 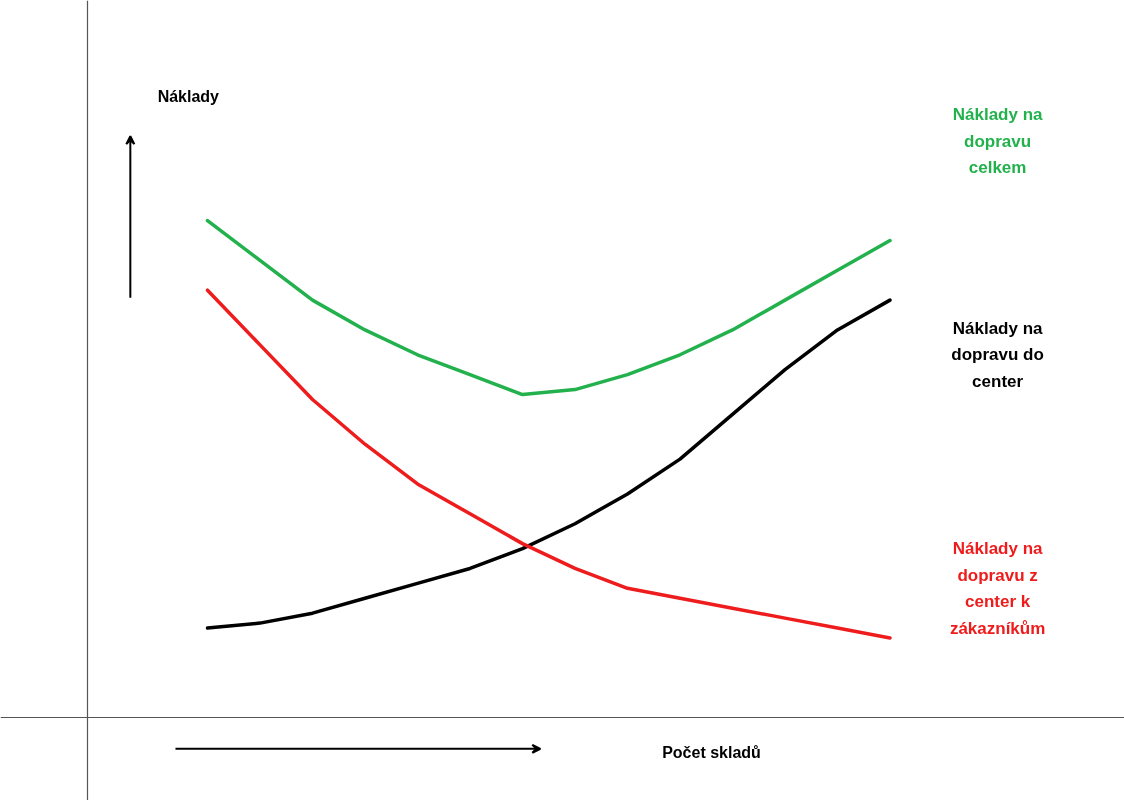 I want to click on text: Náklady na dopravu z center k zákazníkům, so click(x=997, y=588).